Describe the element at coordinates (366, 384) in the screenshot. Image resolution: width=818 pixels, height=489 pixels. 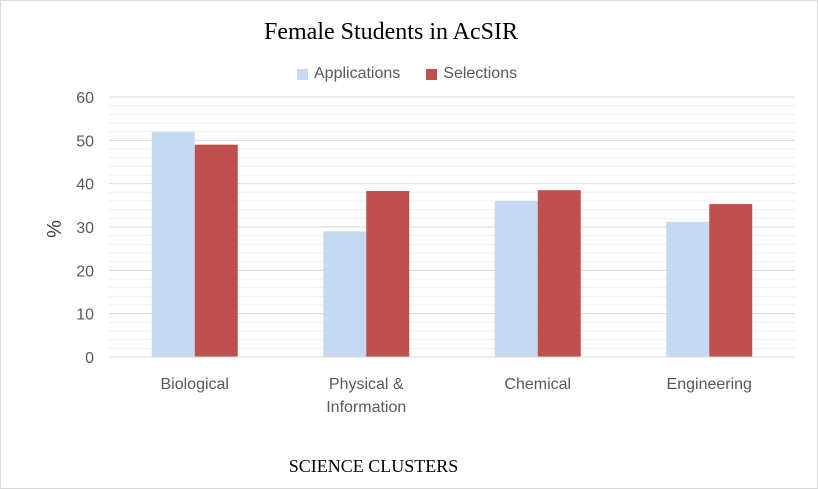
I see `x-tick-label: Physical &` at that location.